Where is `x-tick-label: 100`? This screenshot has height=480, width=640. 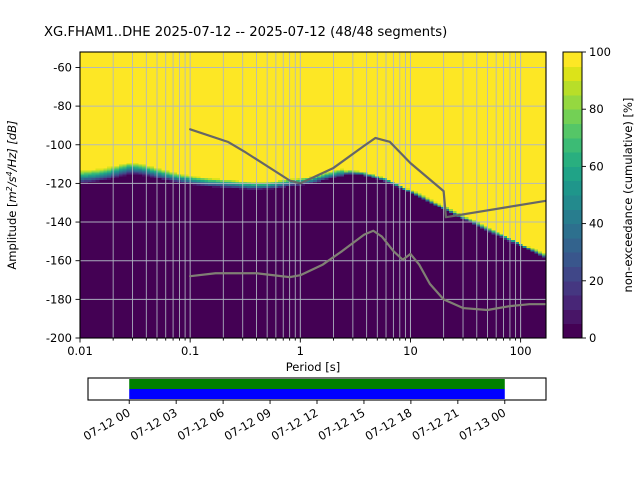
x-tick-label: 100 is located at coordinates (521, 351).